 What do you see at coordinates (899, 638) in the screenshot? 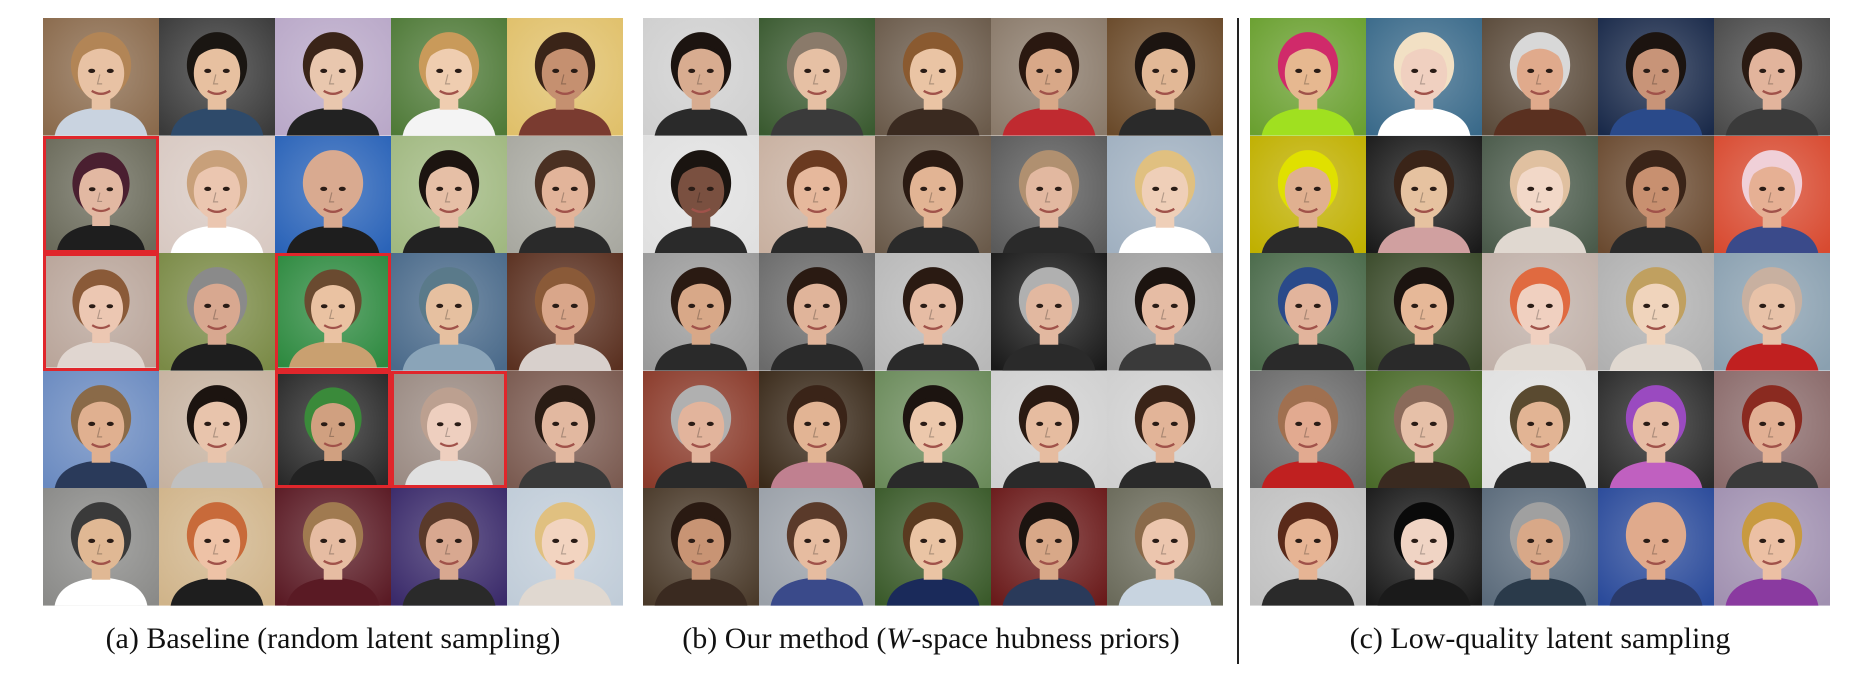
I see `caption-b-italic: W` at bounding box center [899, 638].